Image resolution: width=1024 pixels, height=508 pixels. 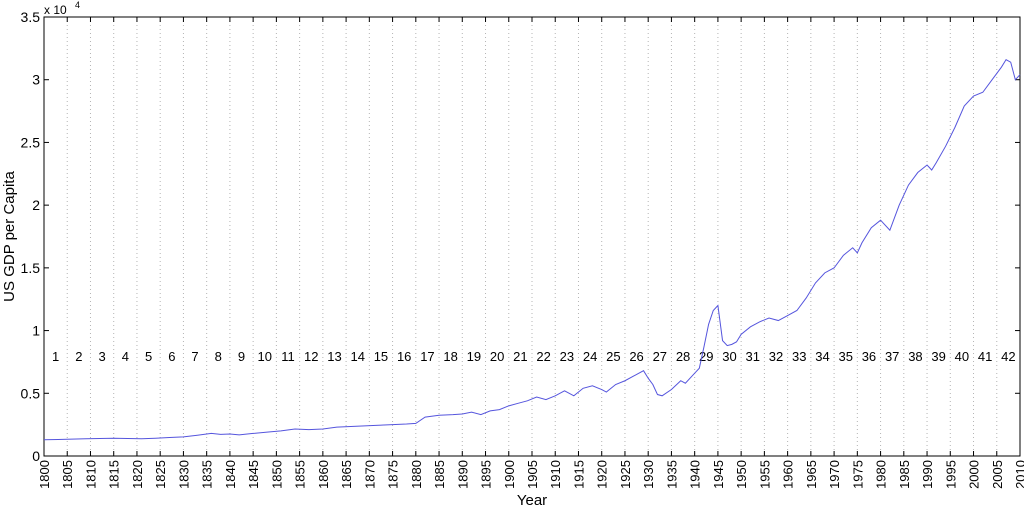 What do you see at coordinates (78, 356) in the screenshot?
I see `period-label: 2` at bounding box center [78, 356].